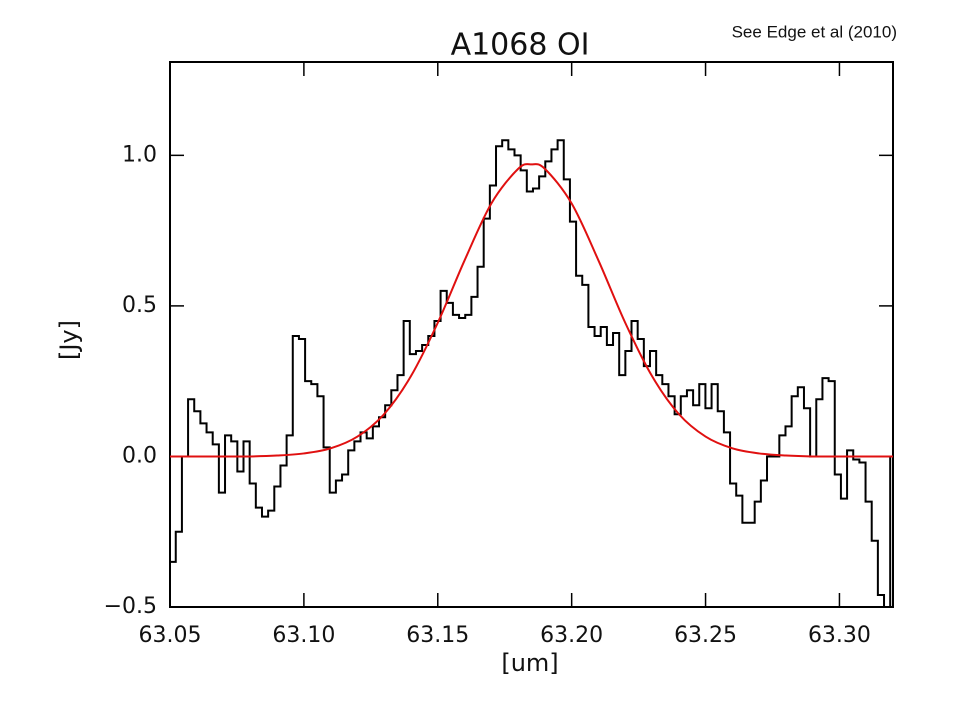 Image resolution: width=960 pixels, height=720 pixels. What do you see at coordinates (705, 635) in the screenshot?
I see `x-tick-label: 63.25` at bounding box center [705, 635].